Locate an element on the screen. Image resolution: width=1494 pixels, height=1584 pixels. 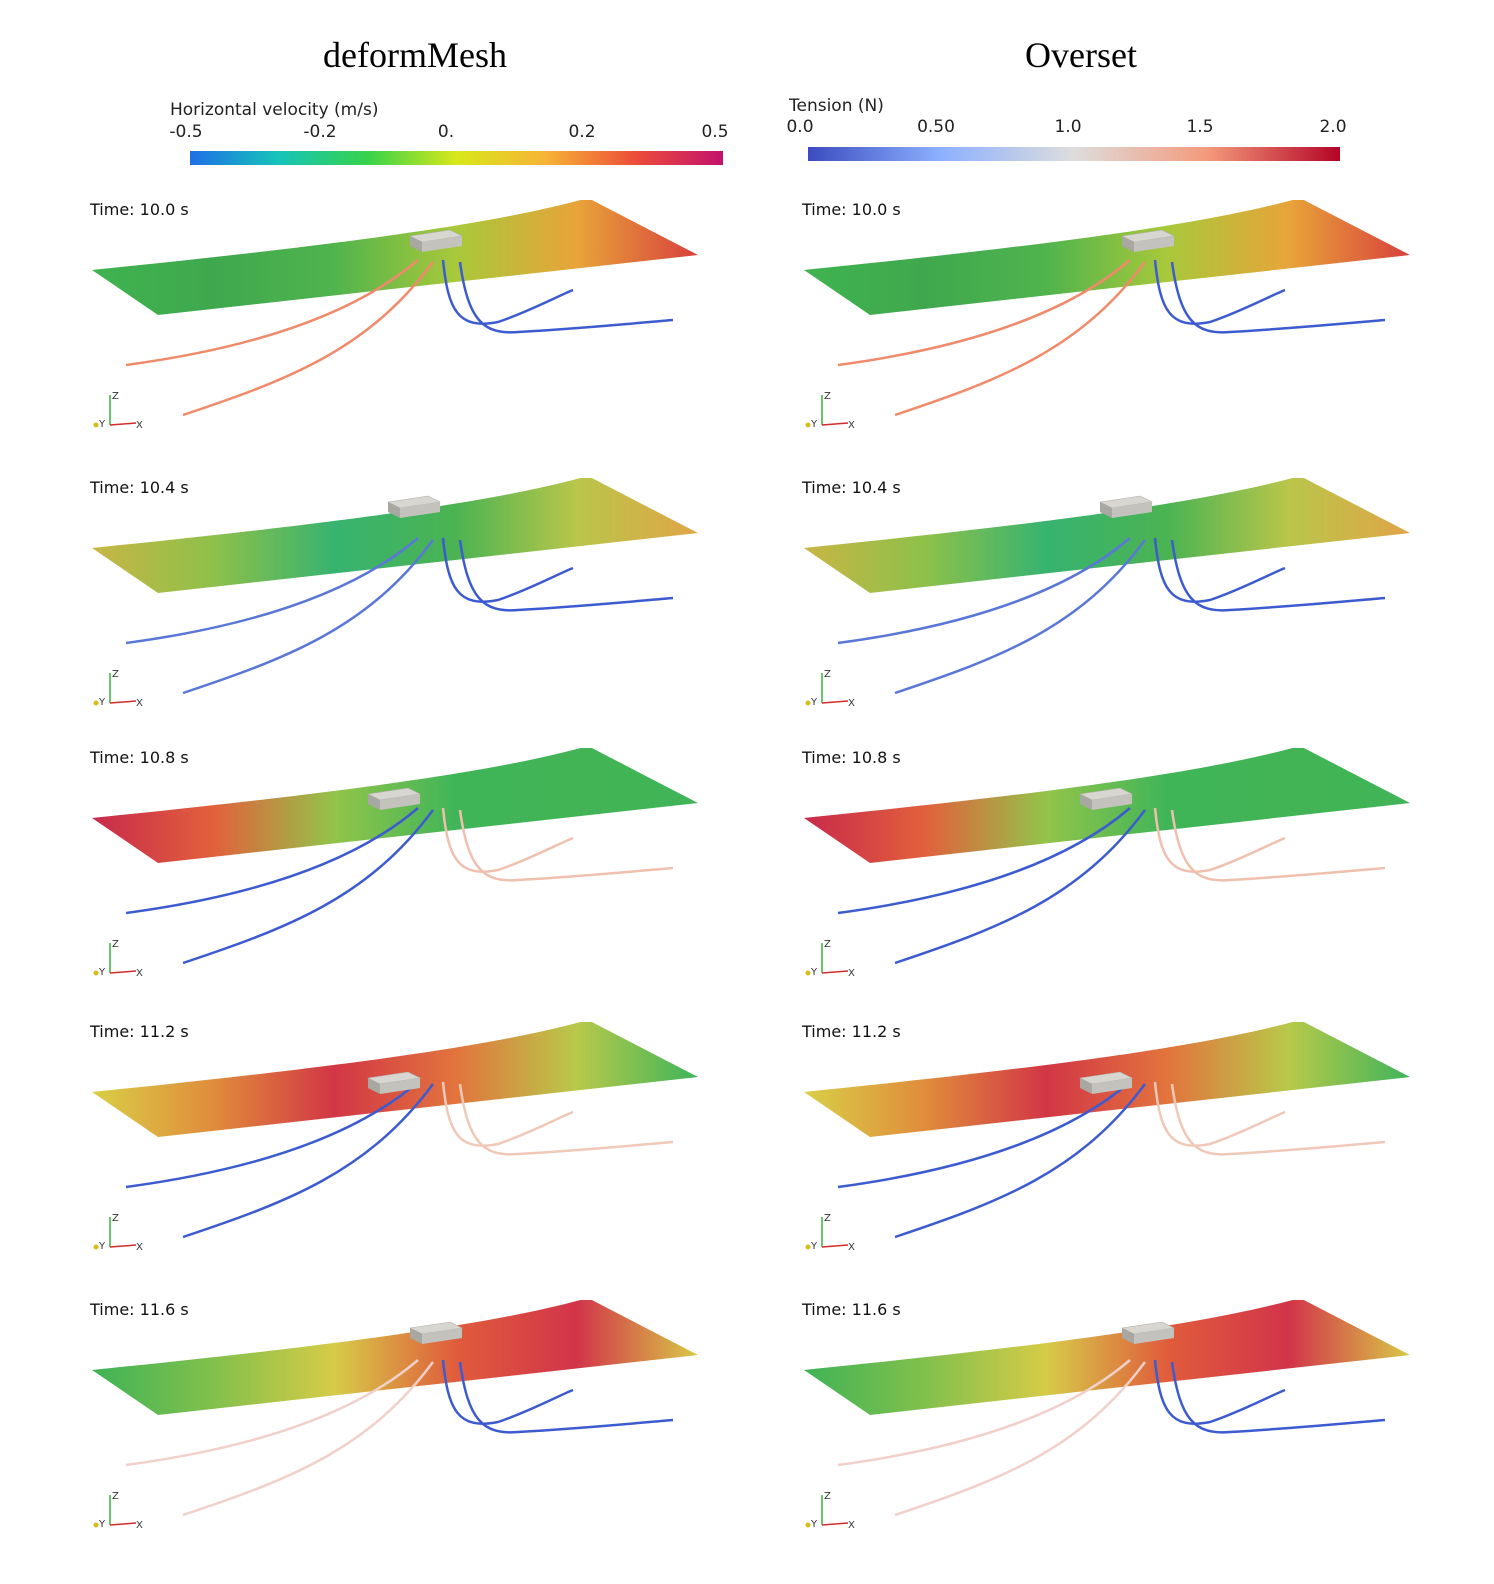
simulation-panel: Time: 11.2 s Z Y X is located at coordinates (1115, 1142).